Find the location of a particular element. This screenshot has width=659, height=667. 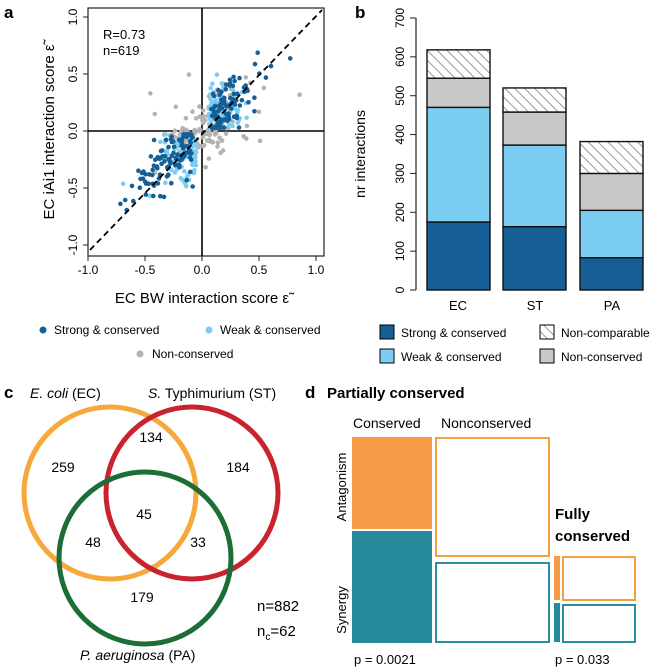

x-tick-label: -1.0 is located at coordinates (88, 270).